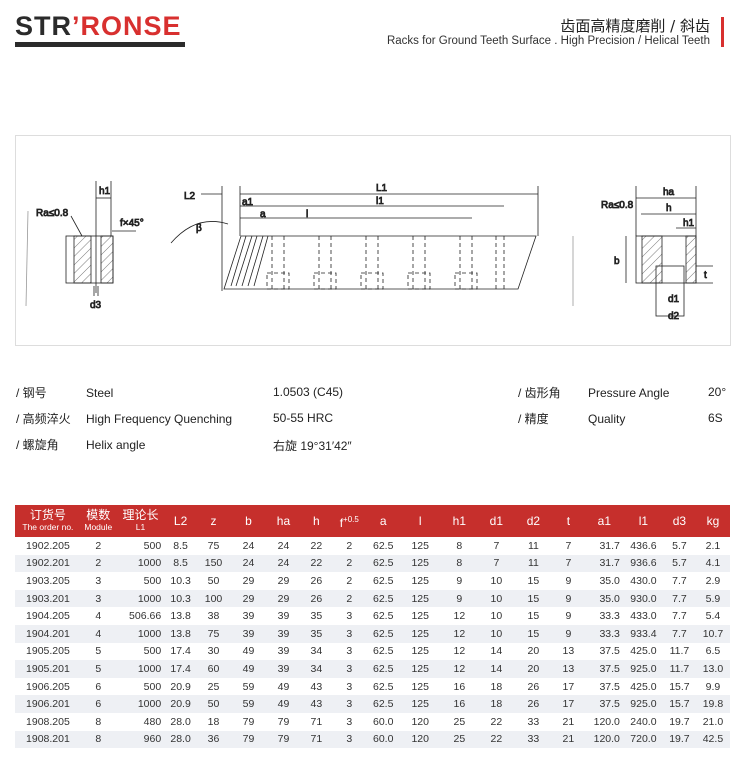 This screenshot has height=775, width=741. I want to click on label-d2: d2, so click(674, 316).